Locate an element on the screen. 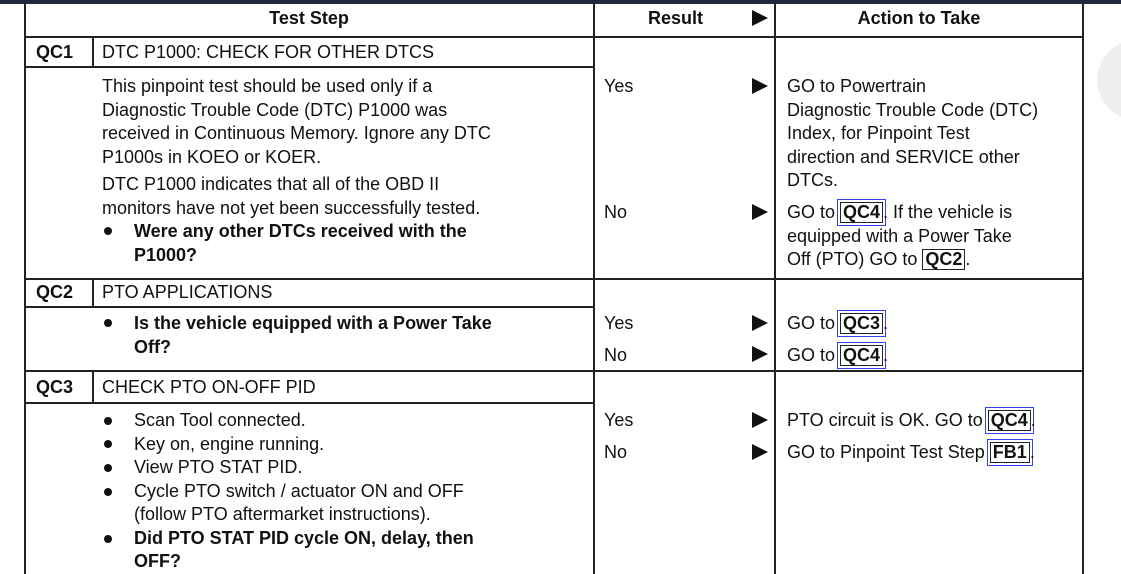 Image resolution: width=1121 pixels, height=574 pixels. qc2-no-action: GO to QC4. is located at coordinates (838, 355).